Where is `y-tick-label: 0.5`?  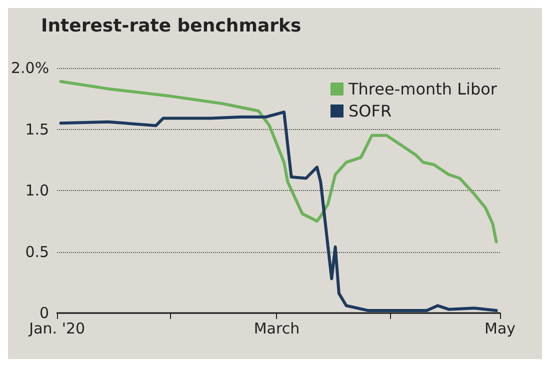 y-tick-label: 0.5 is located at coordinates (37, 251).